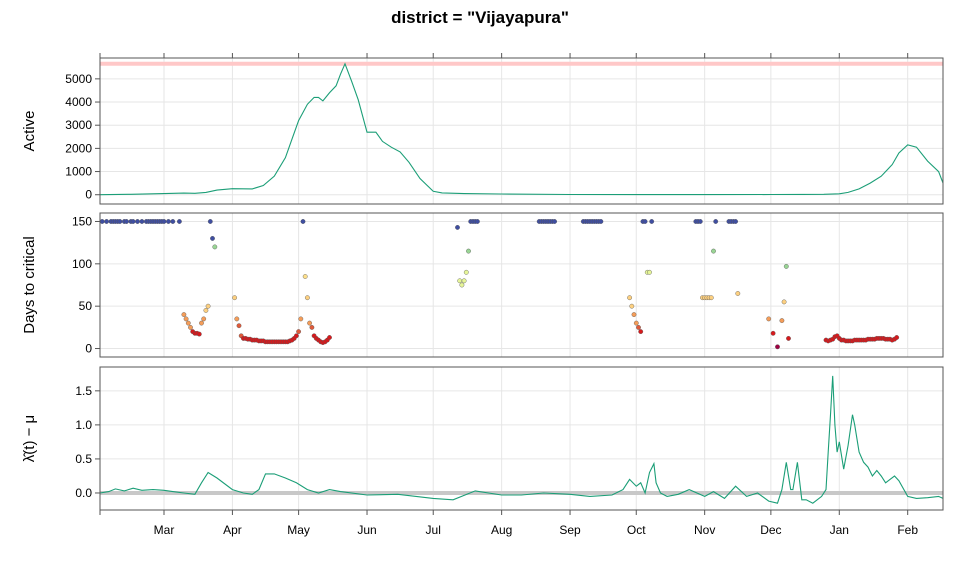  What do you see at coordinates (164, 530) in the screenshot?
I see `x-tick-label: Mar` at bounding box center [164, 530].